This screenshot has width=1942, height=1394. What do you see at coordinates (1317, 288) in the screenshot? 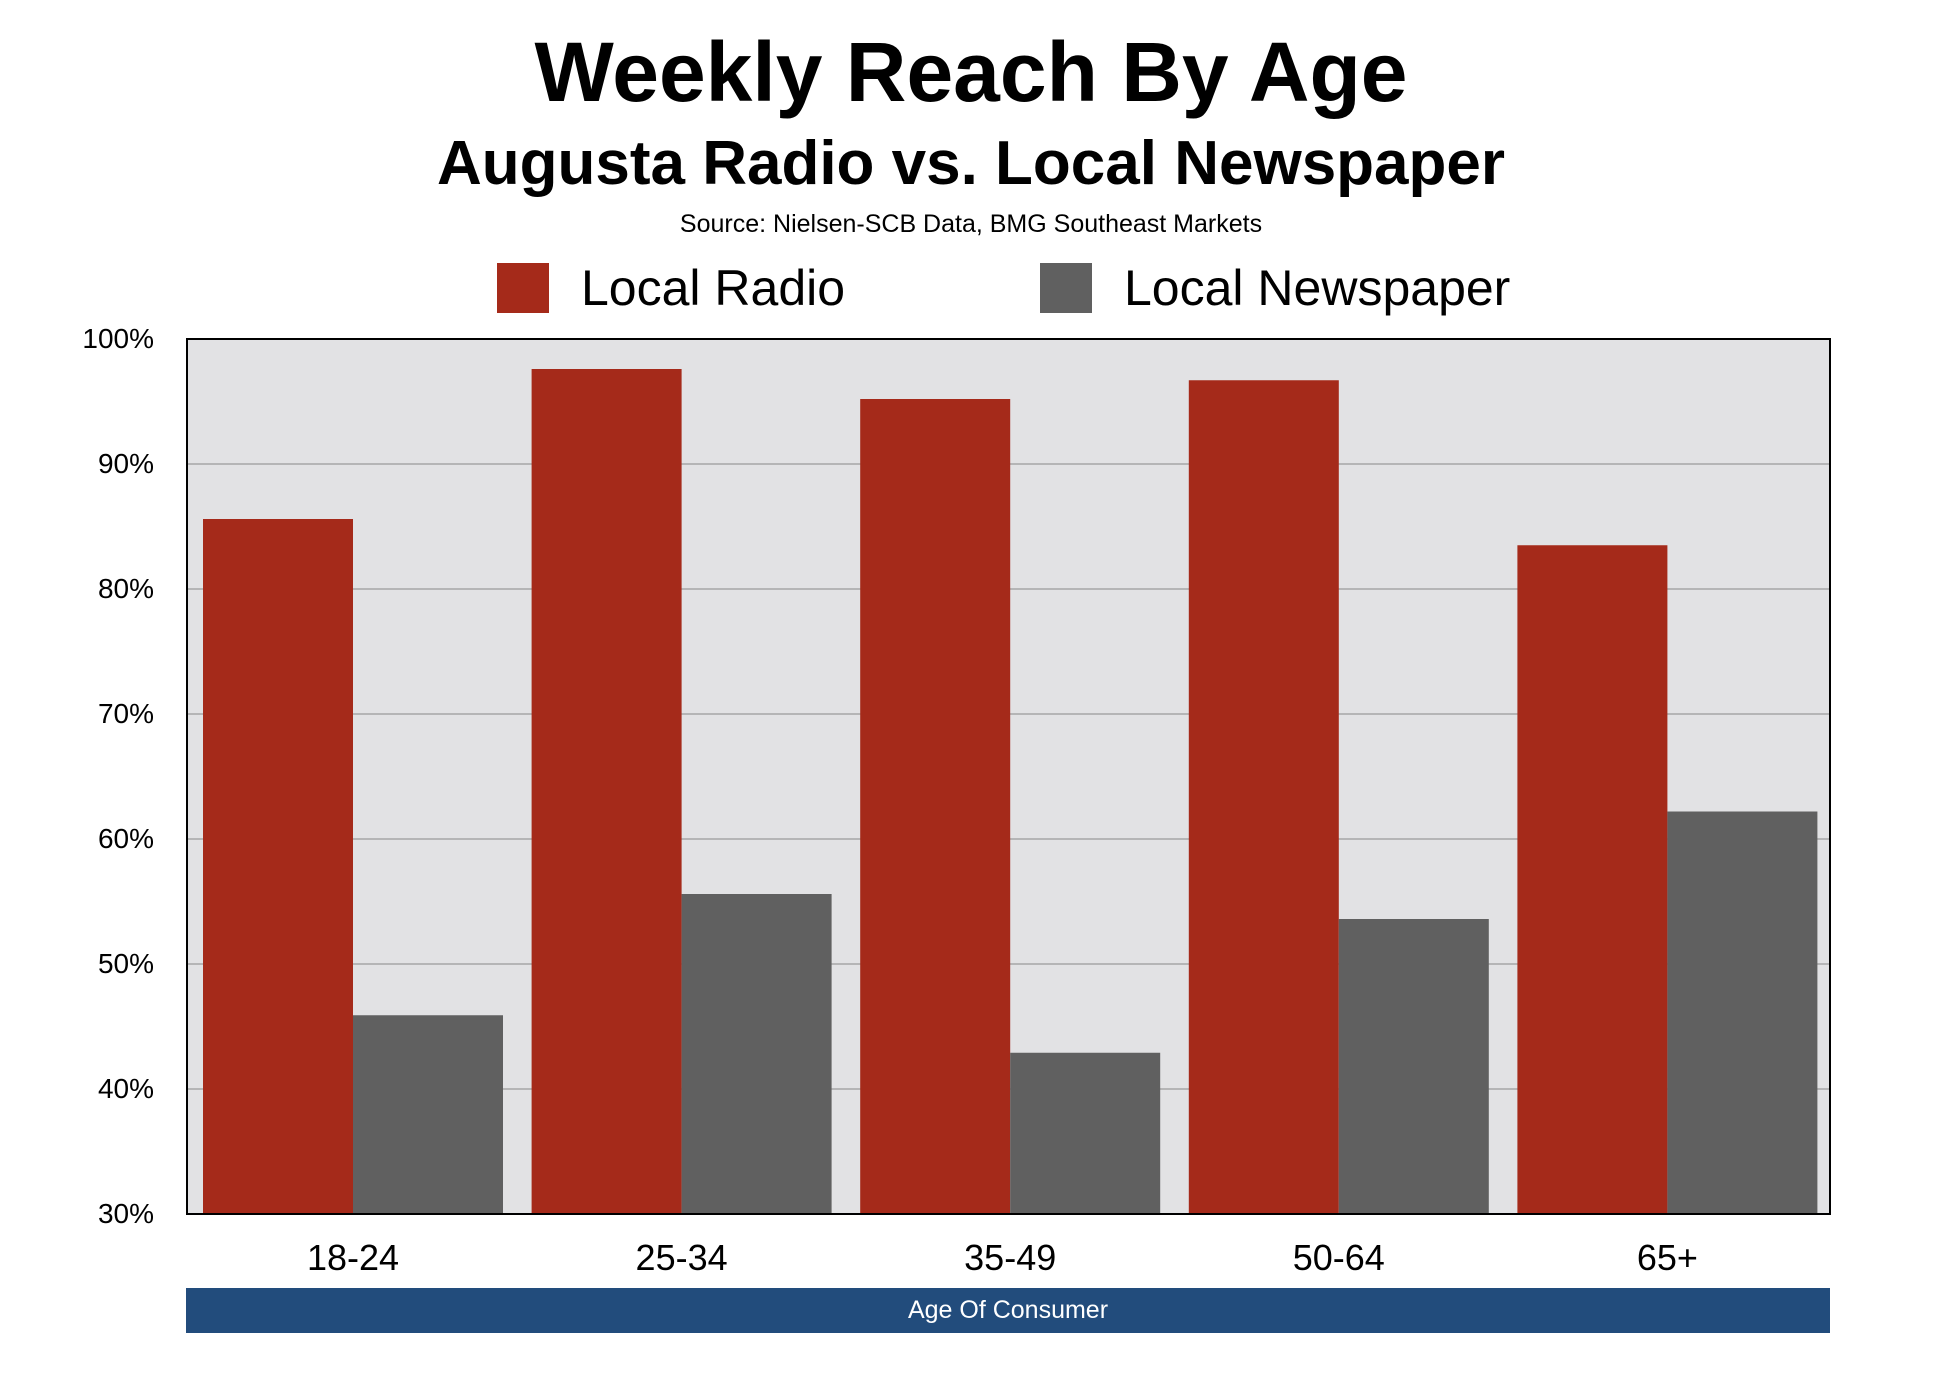
I see `legend-label-local-newspaper: Local Newspaper` at bounding box center [1317, 288].